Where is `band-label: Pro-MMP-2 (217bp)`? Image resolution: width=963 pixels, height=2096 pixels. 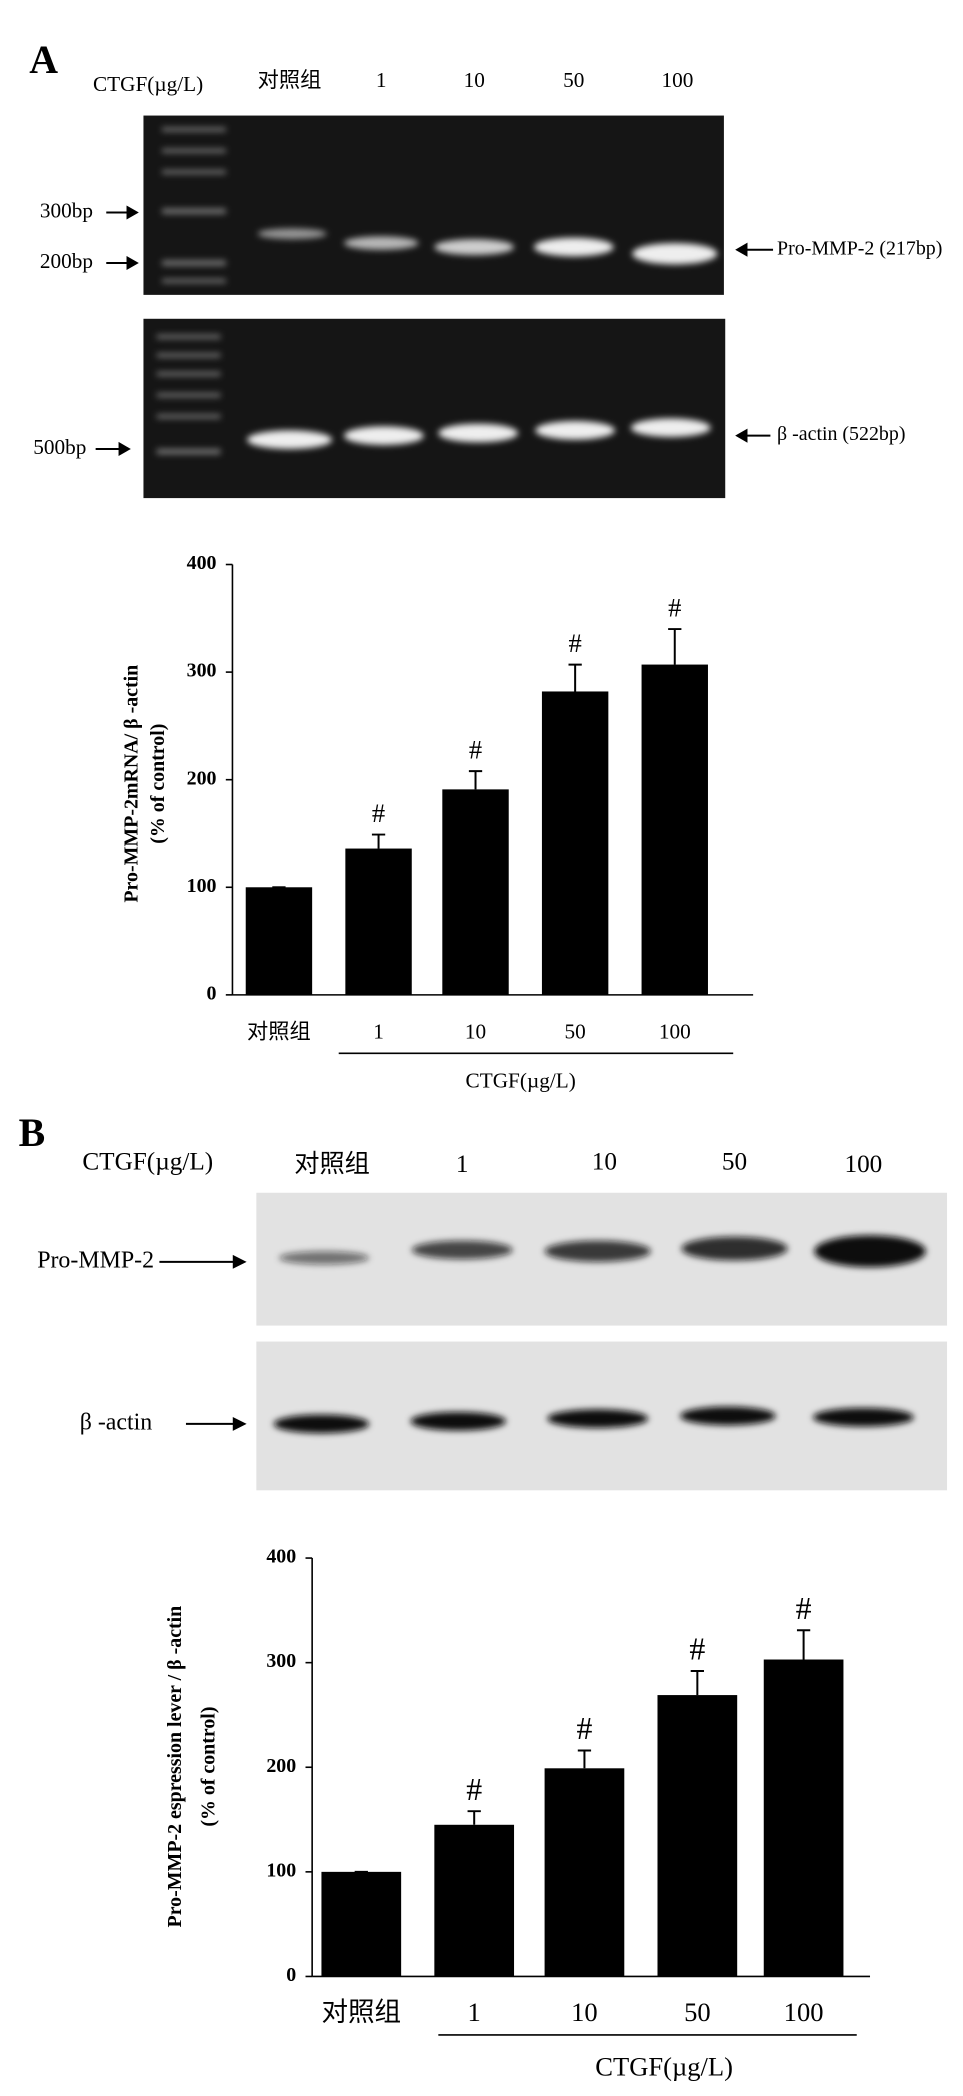 band-label: Pro-MMP-2 (217bp) is located at coordinates (859, 248).